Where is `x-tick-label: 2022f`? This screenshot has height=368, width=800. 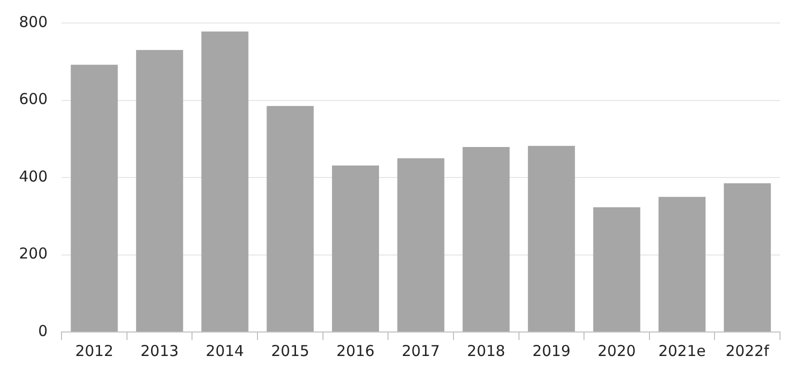 x-tick-label: 2022f is located at coordinates (748, 351).